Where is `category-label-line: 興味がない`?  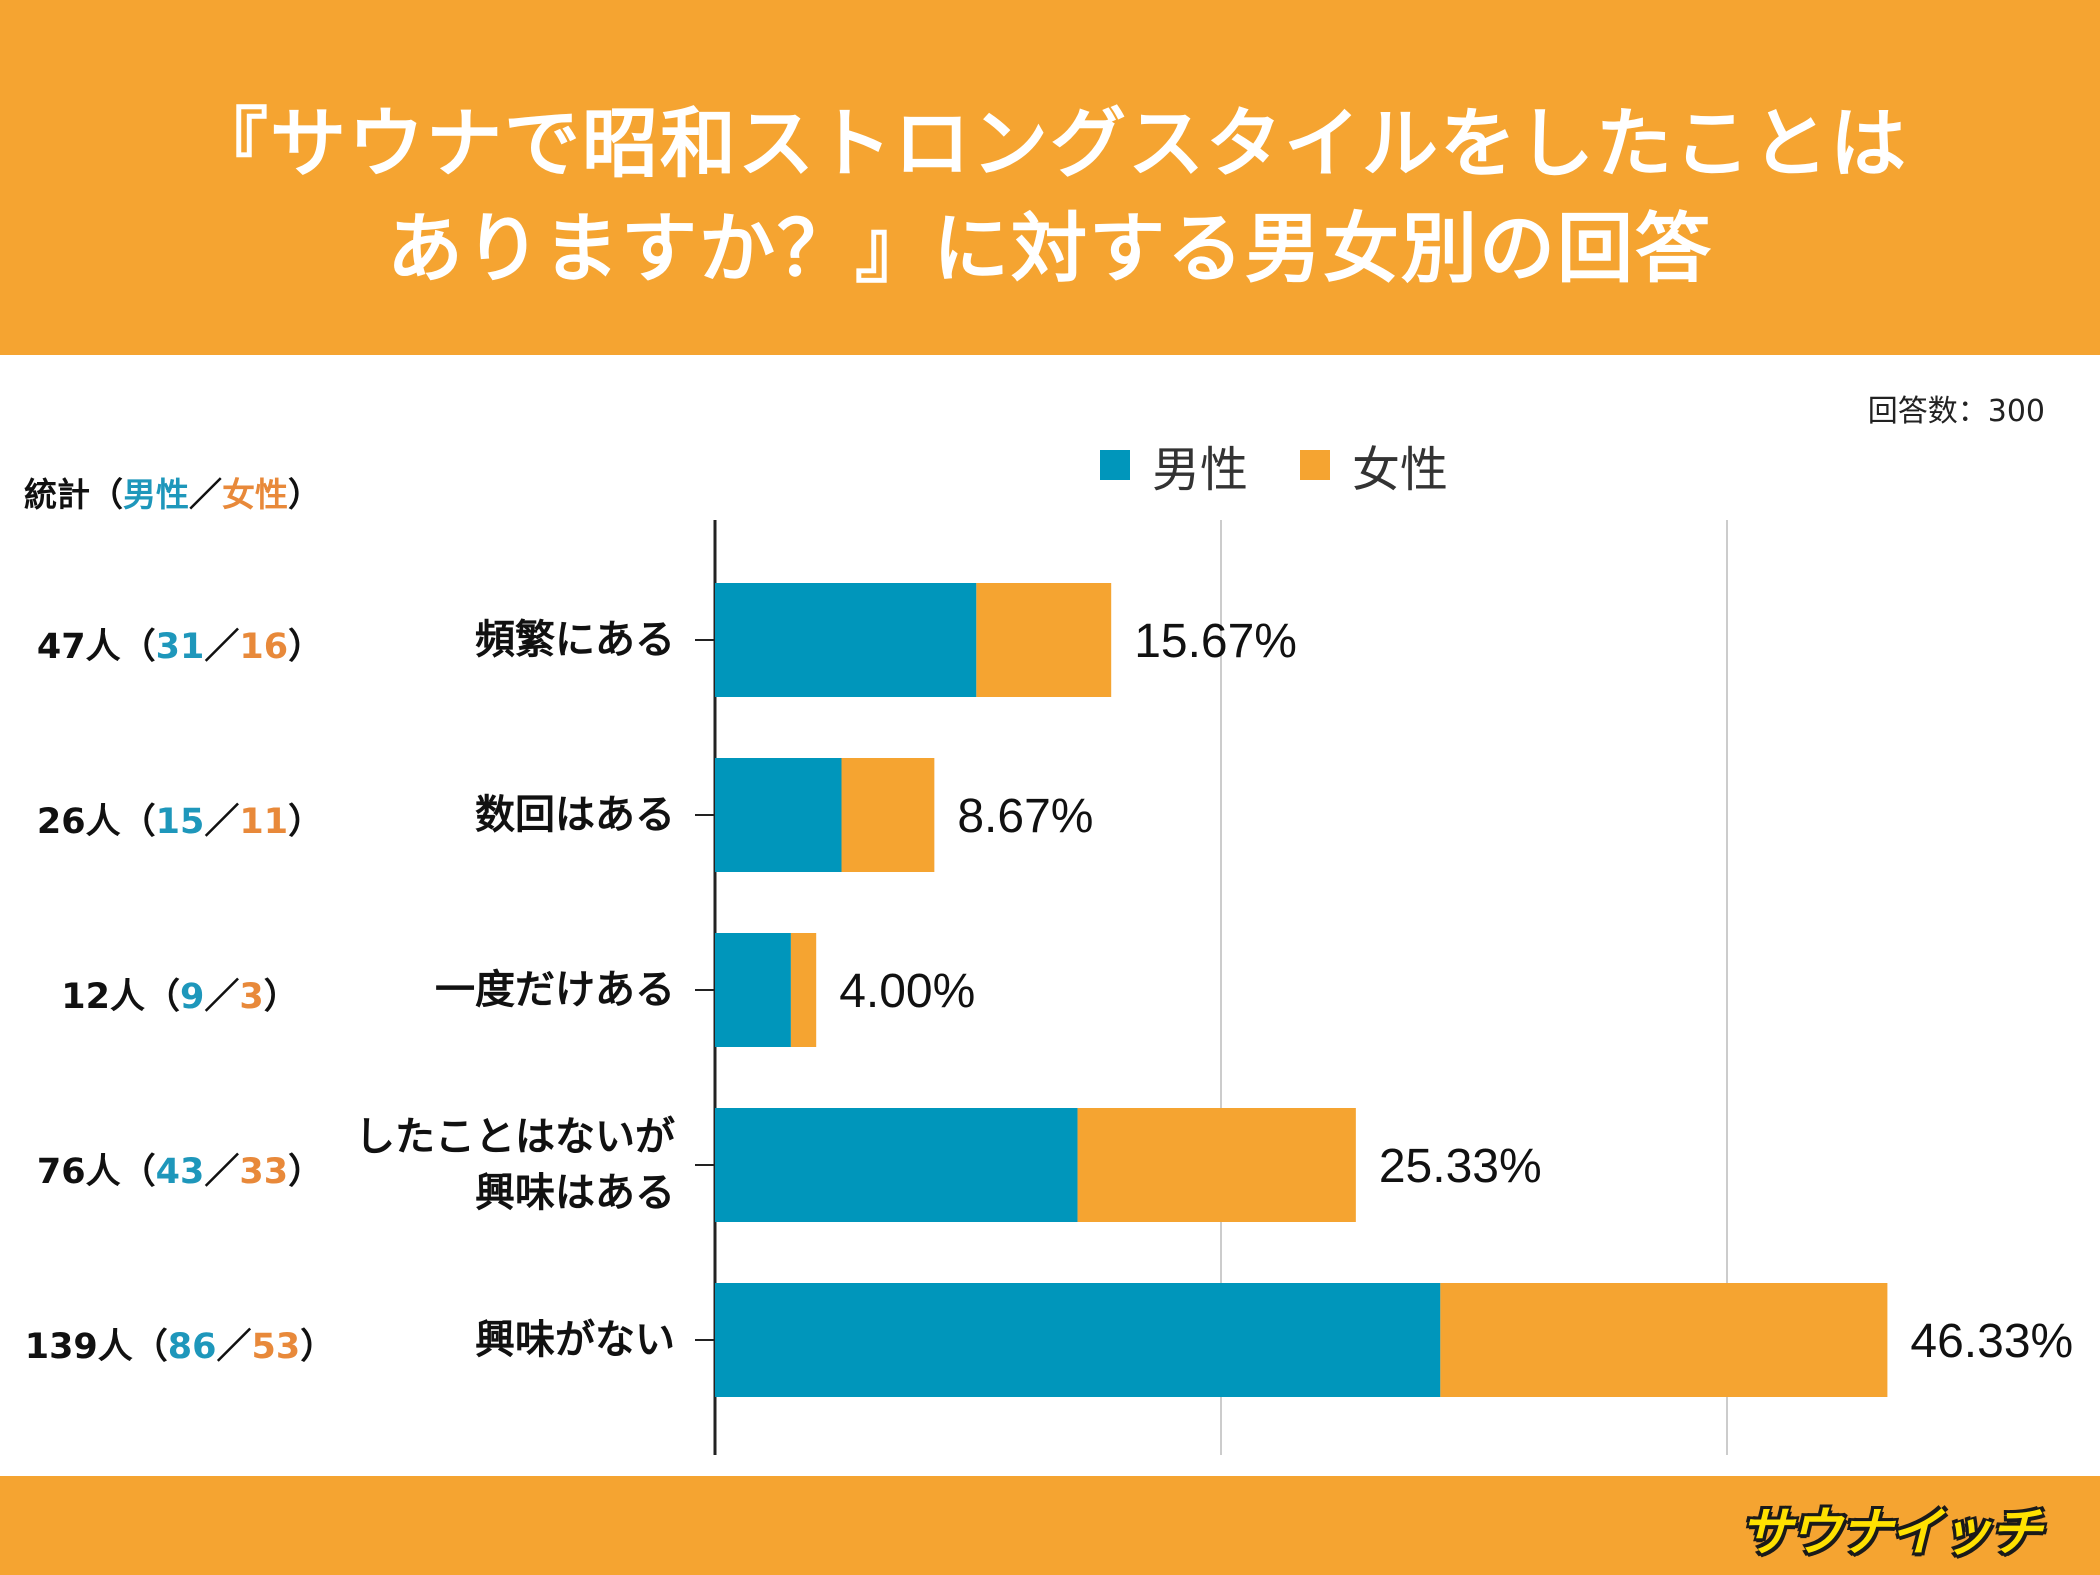
category-label-line: 興味がない is located at coordinates (575, 1340).